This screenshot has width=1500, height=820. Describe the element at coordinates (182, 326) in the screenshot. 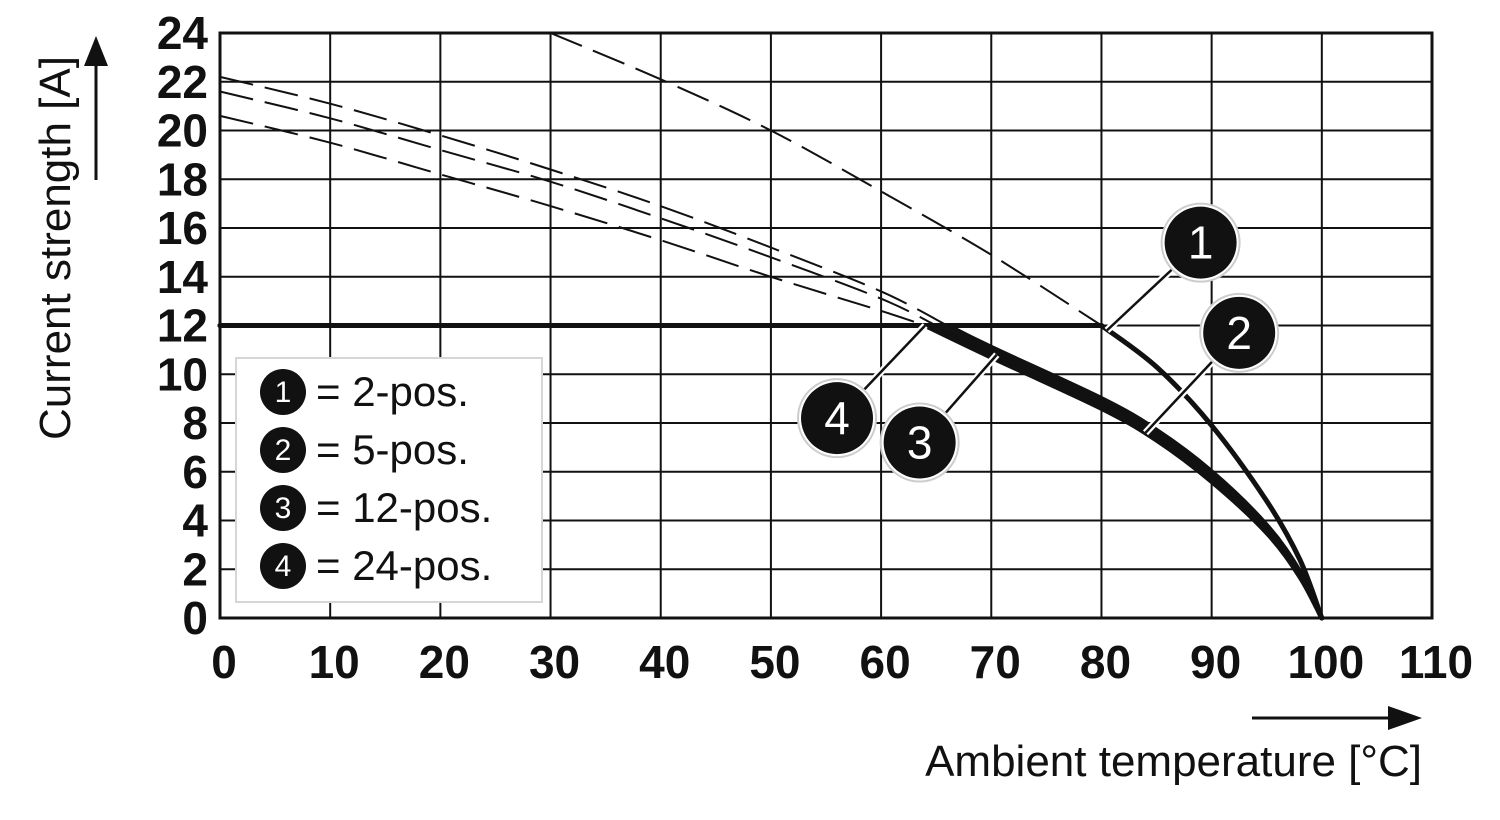

I see `y-tick-label: 12` at that location.